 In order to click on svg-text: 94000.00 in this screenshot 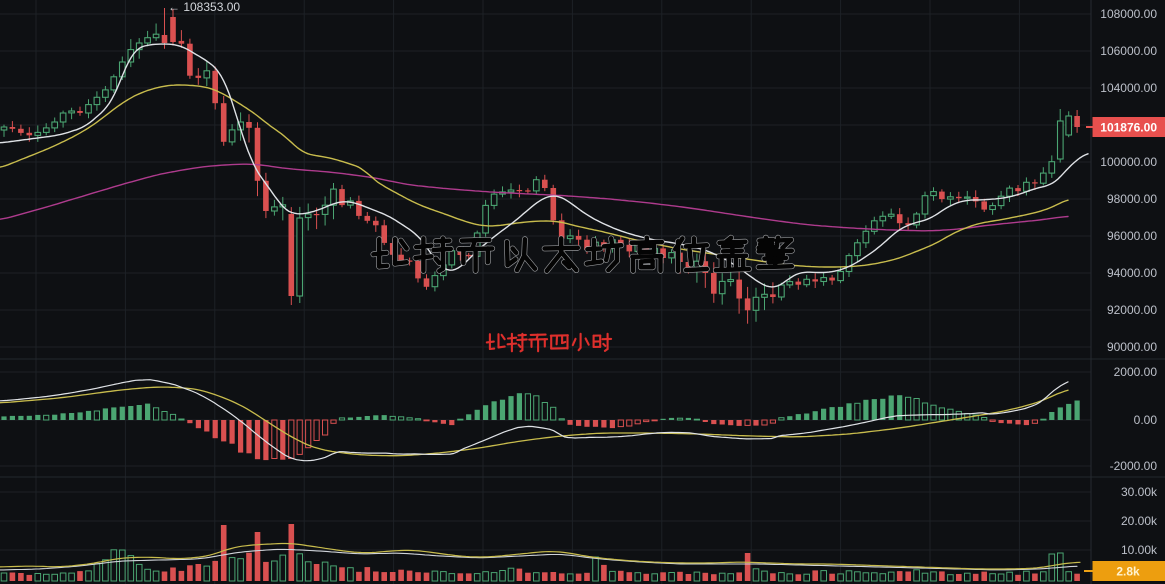, I will do `click(1132, 273)`.